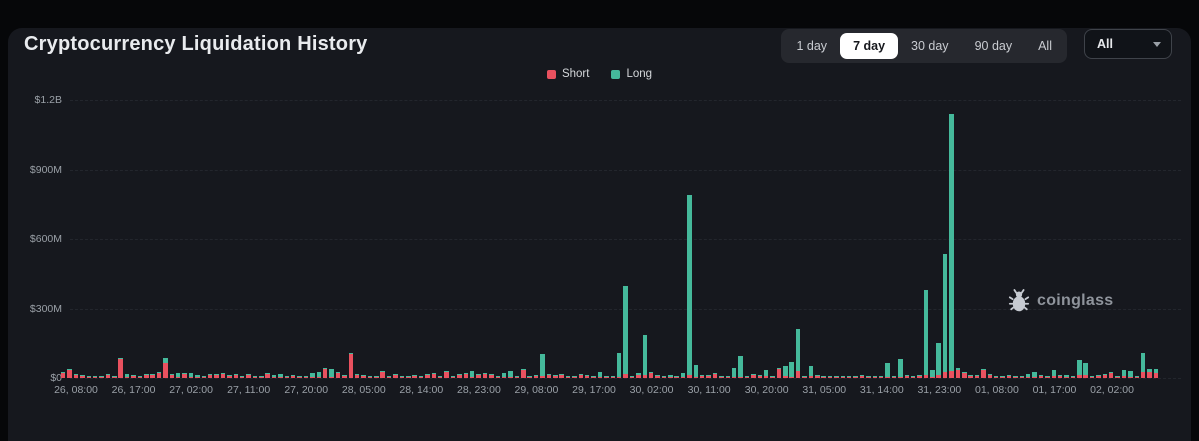  Describe the element at coordinates (631, 74) in the screenshot. I see `legend-item-long: Long` at that location.